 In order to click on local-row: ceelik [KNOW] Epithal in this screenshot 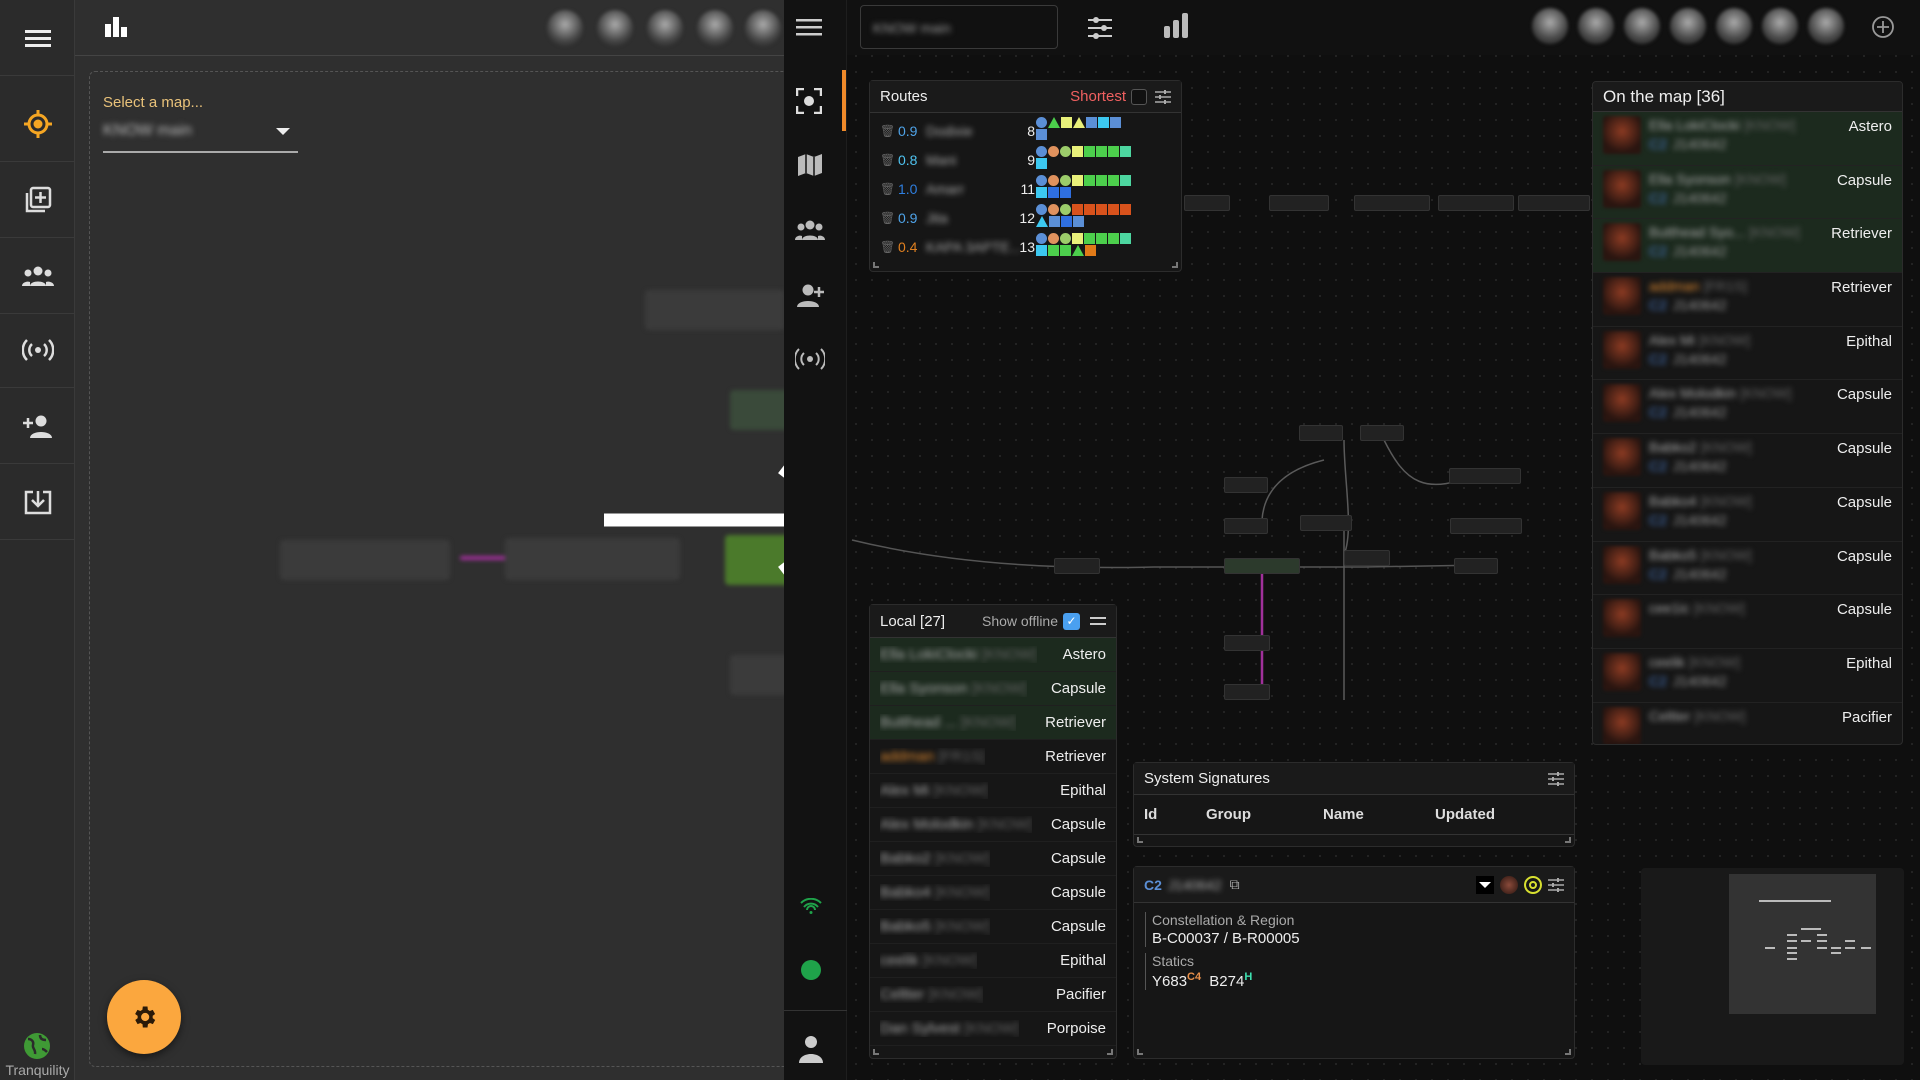, I will do `click(993, 961)`.